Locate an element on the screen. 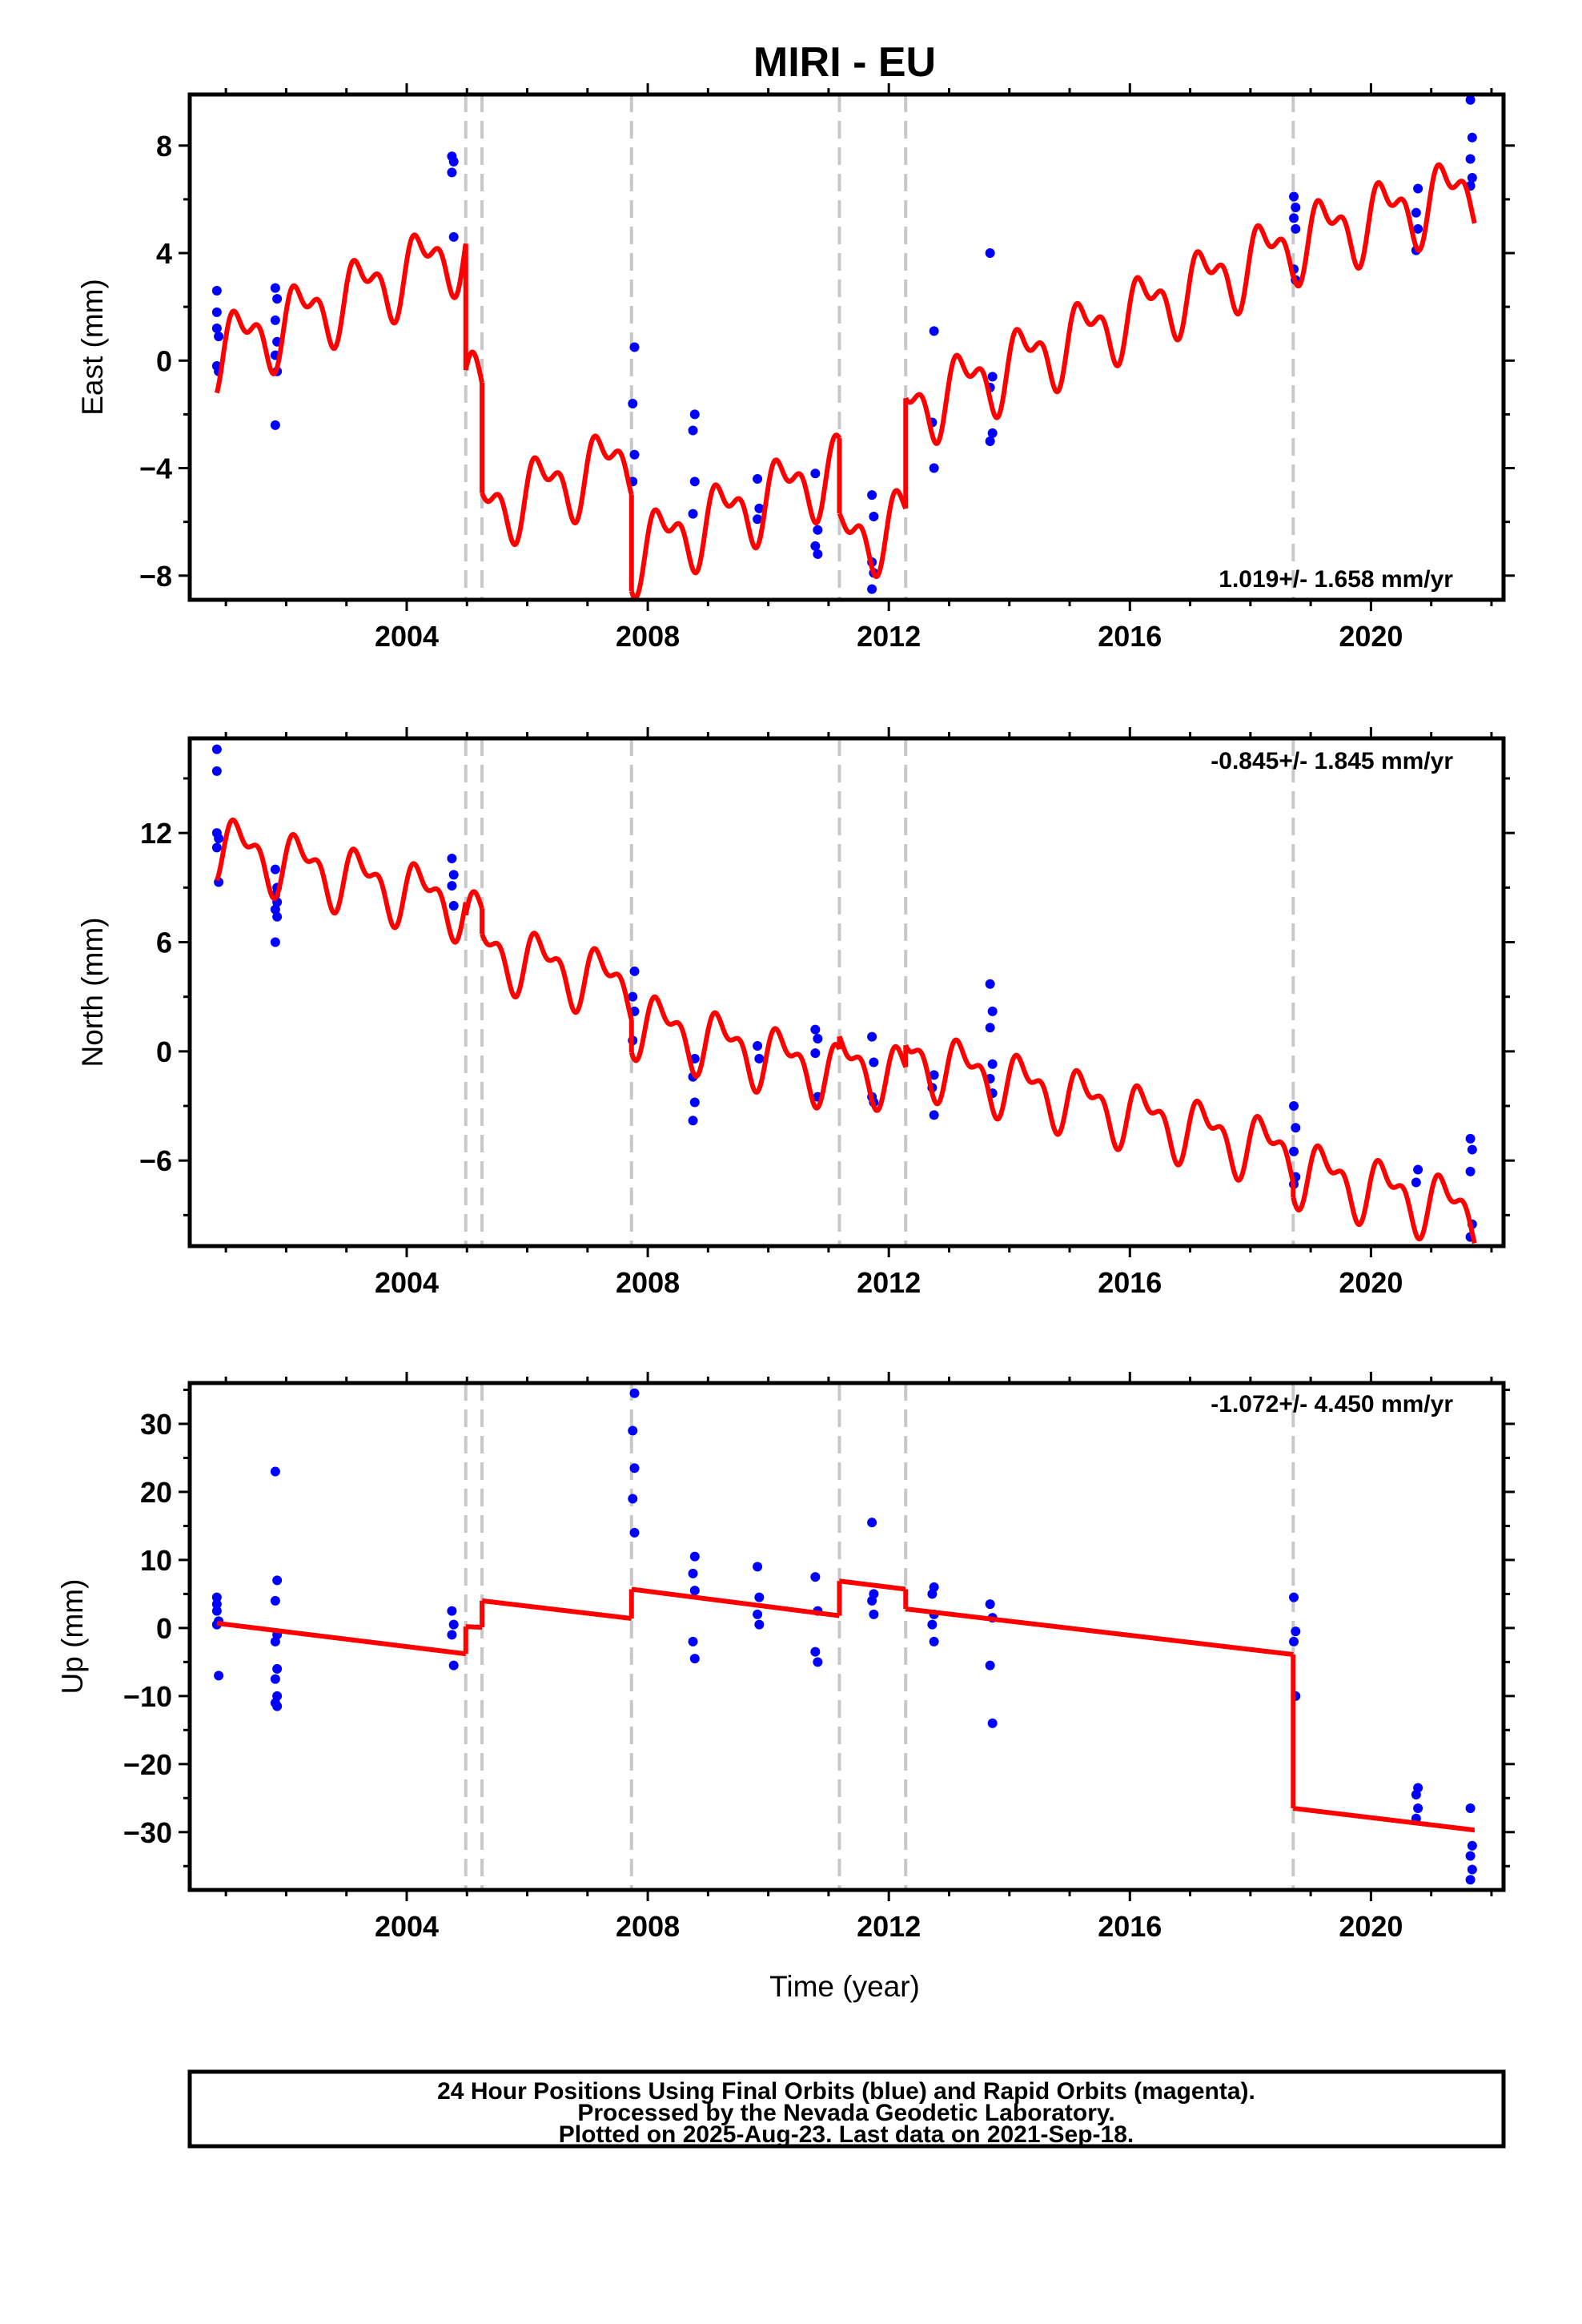 The height and width of the screenshot is (2324, 1582). footer-frame is located at coordinates (847, 2109).